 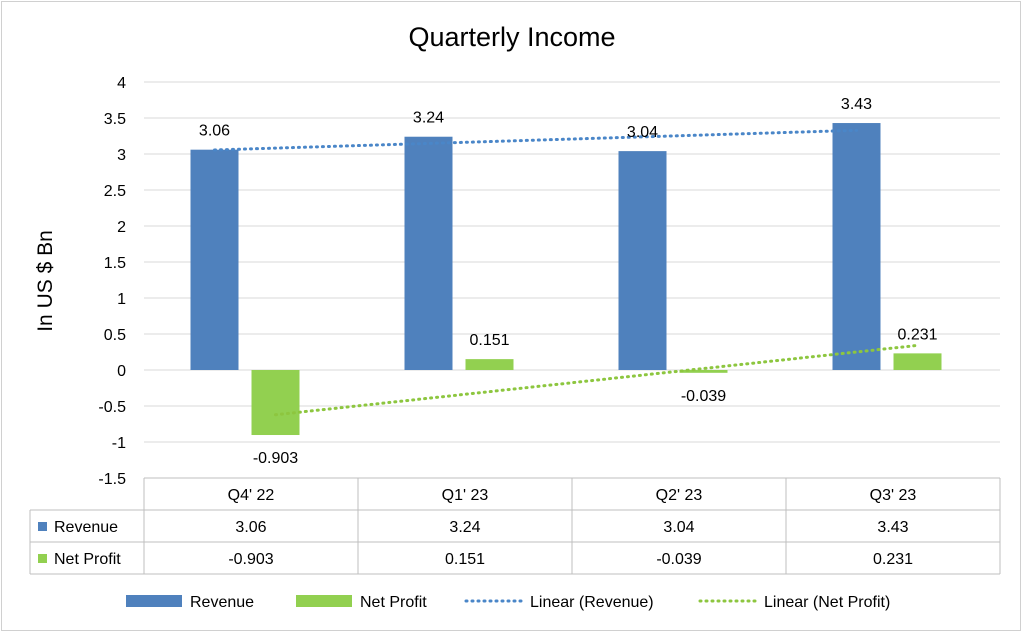 What do you see at coordinates (214, 131) in the screenshot?
I see `revenue-data-label: 3.06` at bounding box center [214, 131].